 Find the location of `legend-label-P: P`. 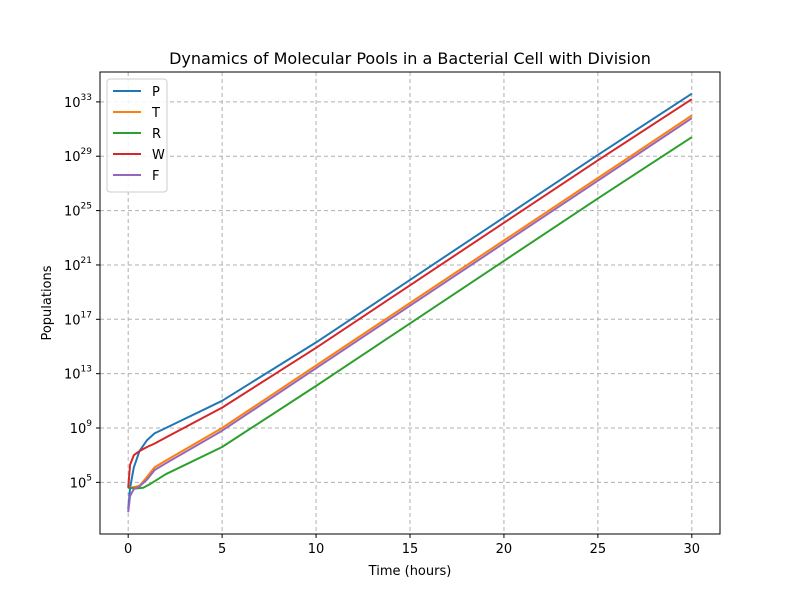

legend-label-P: P is located at coordinates (156, 92).